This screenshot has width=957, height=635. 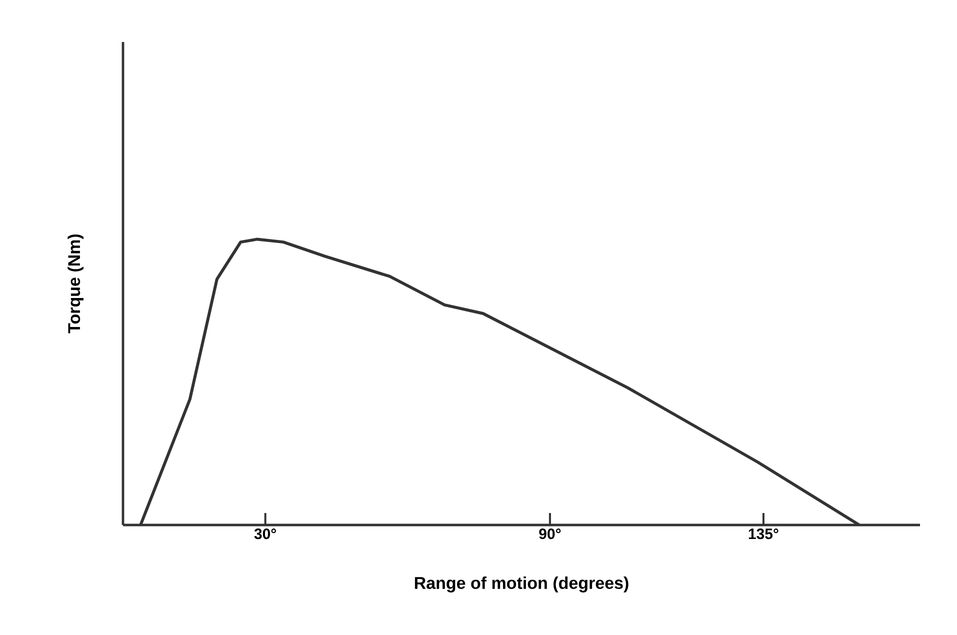 What do you see at coordinates (521, 584) in the screenshot?
I see `x-axis-title: Range of motion (degrees)` at bounding box center [521, 584].